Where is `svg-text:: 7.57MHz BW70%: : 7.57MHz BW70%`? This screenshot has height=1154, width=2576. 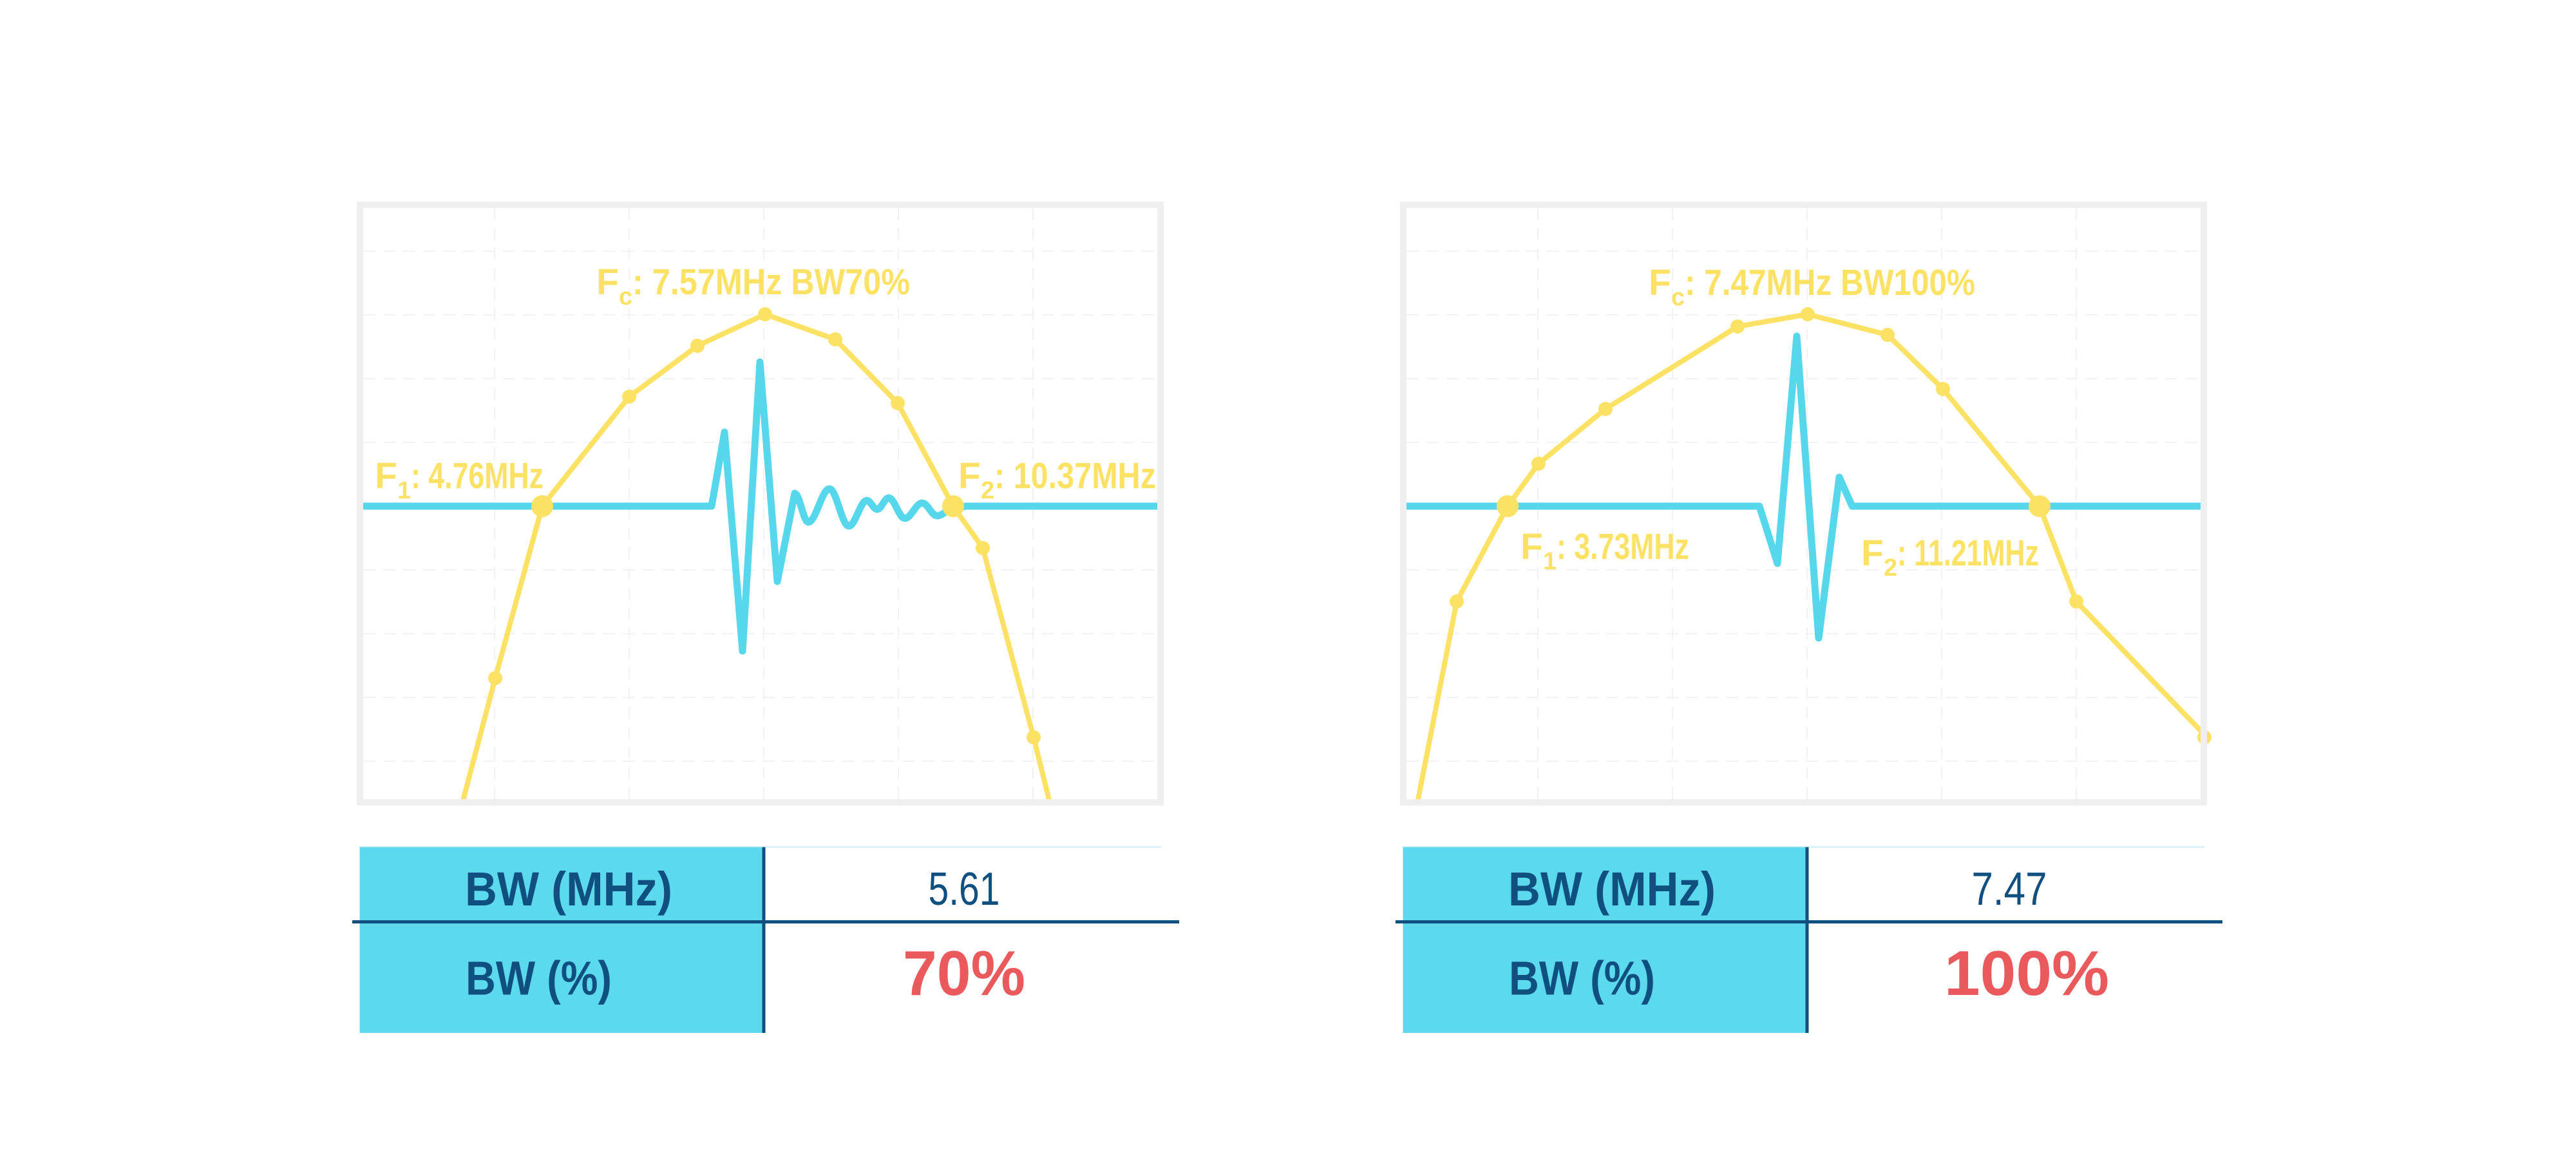
svg-text:: 7.57MHz BW70%: : 7.57MHz BW70% is located at coordinates (771, 282).